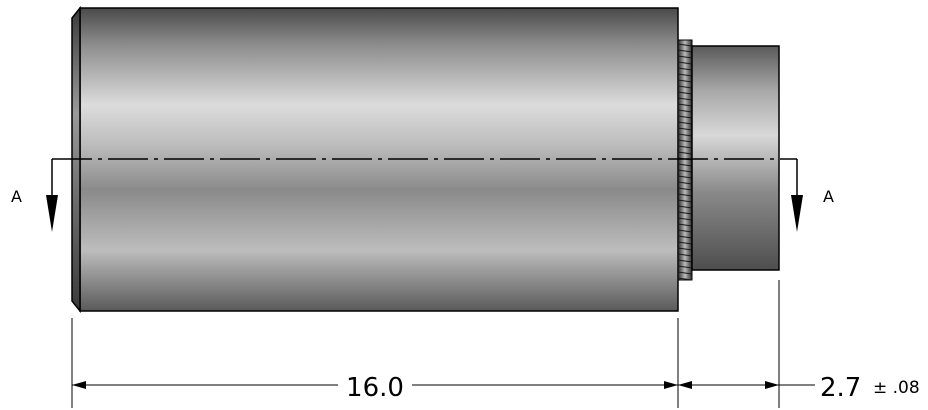 The width and height of the screenshot is (928, 410). What do you see at coordinates (840, 388) in the screenshot?
I see `dimension-step-length-value: 2.7` at bounding box center [840, 388].